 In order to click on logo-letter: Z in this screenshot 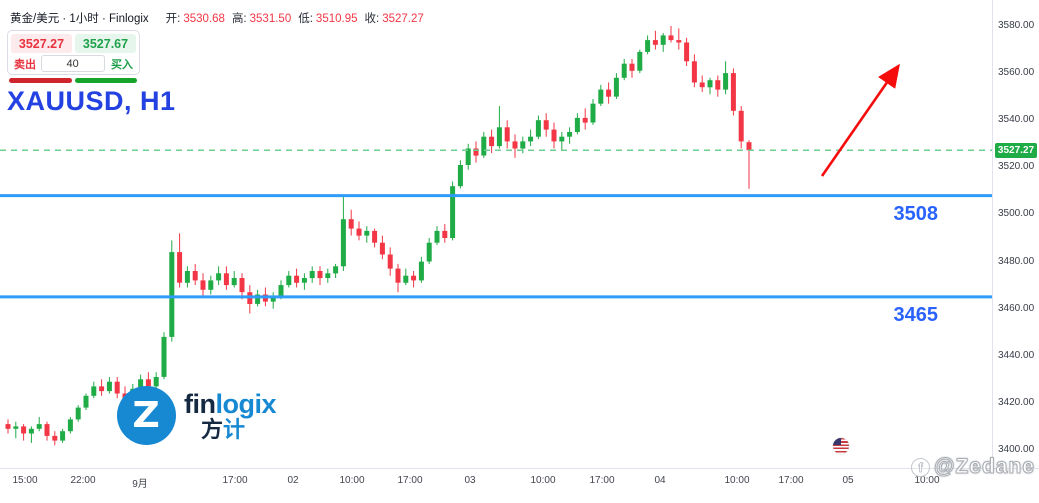, I will do `click(146, 415)`.